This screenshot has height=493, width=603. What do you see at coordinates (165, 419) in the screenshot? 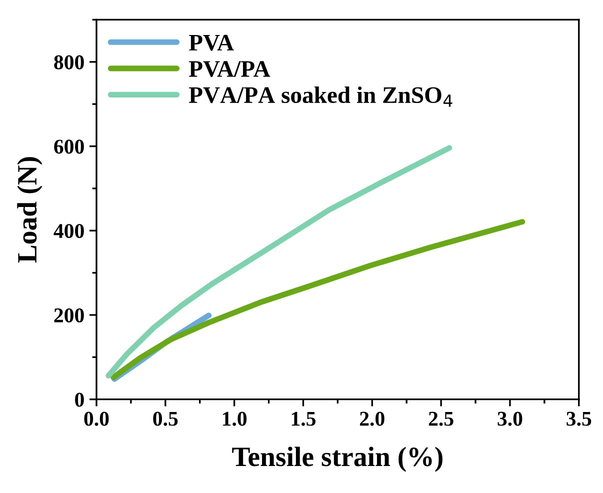
I see `x-tick-label: 0.5` at bounding box center [165, 419].